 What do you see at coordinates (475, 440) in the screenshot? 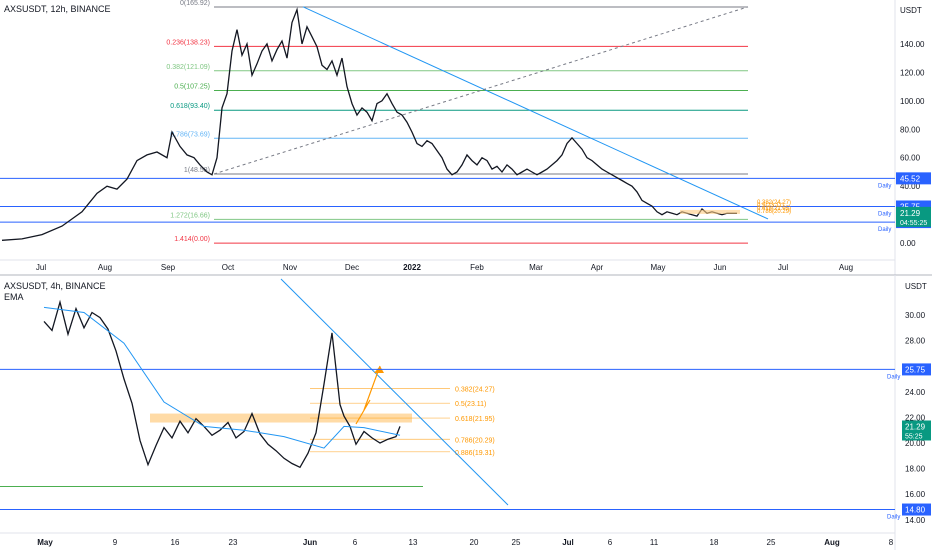
I see `fib-level-label: 0.786(20.29)` at bounding box center [475, 440].